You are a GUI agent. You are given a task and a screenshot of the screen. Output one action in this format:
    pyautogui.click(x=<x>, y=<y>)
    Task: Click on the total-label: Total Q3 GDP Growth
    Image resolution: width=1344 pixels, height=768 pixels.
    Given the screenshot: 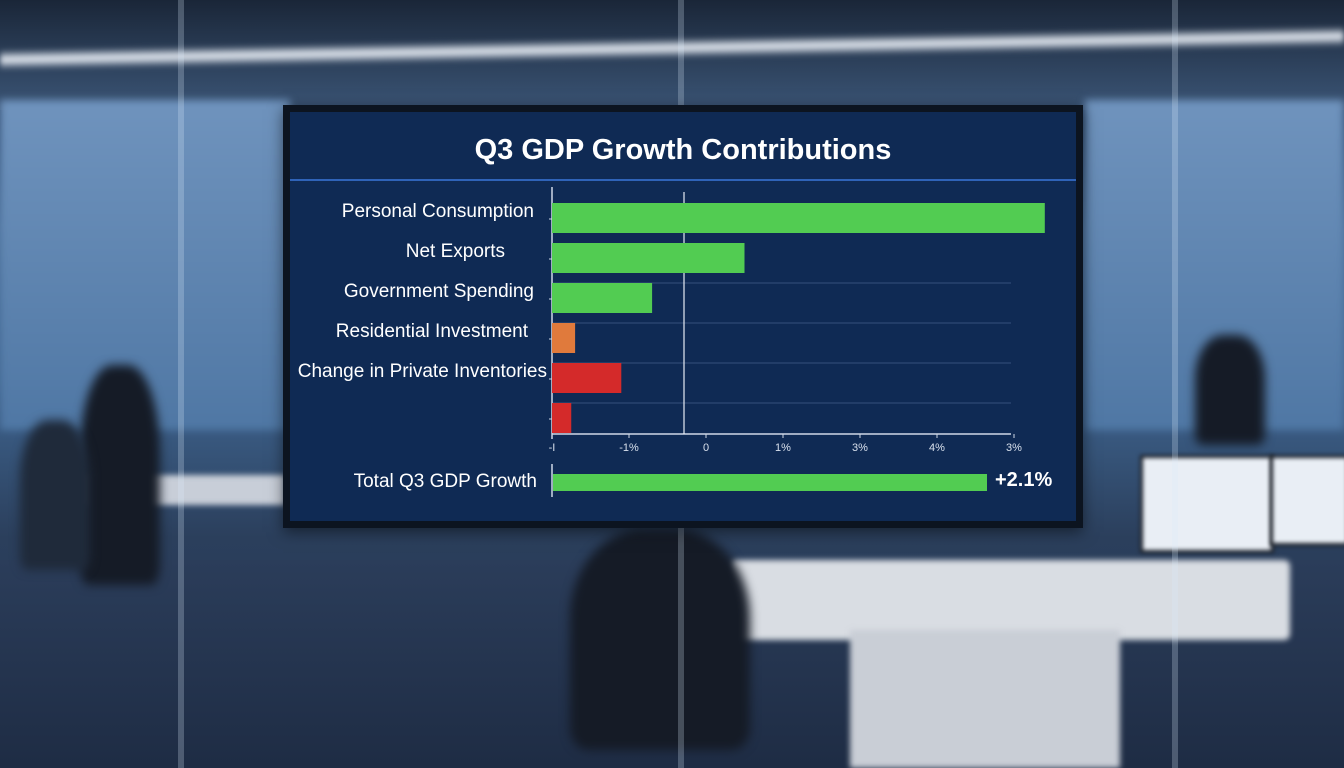 What is the action you would take?
    pyautogui.click(x=445, y=481)
    